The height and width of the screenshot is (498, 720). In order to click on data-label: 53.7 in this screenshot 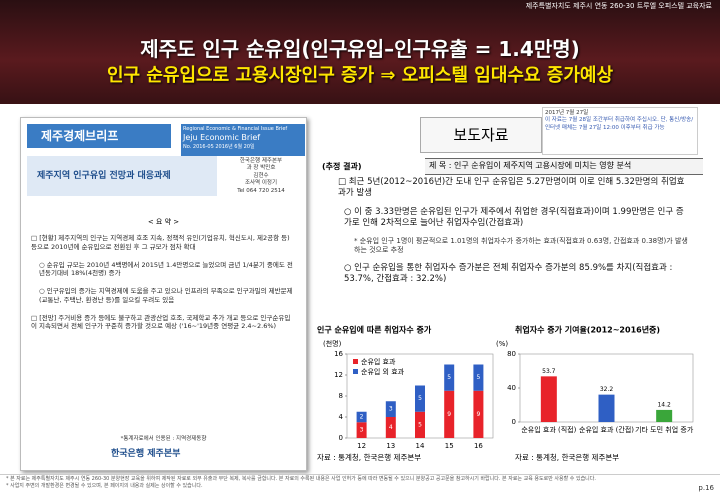, I will do `click(549, 371)`.